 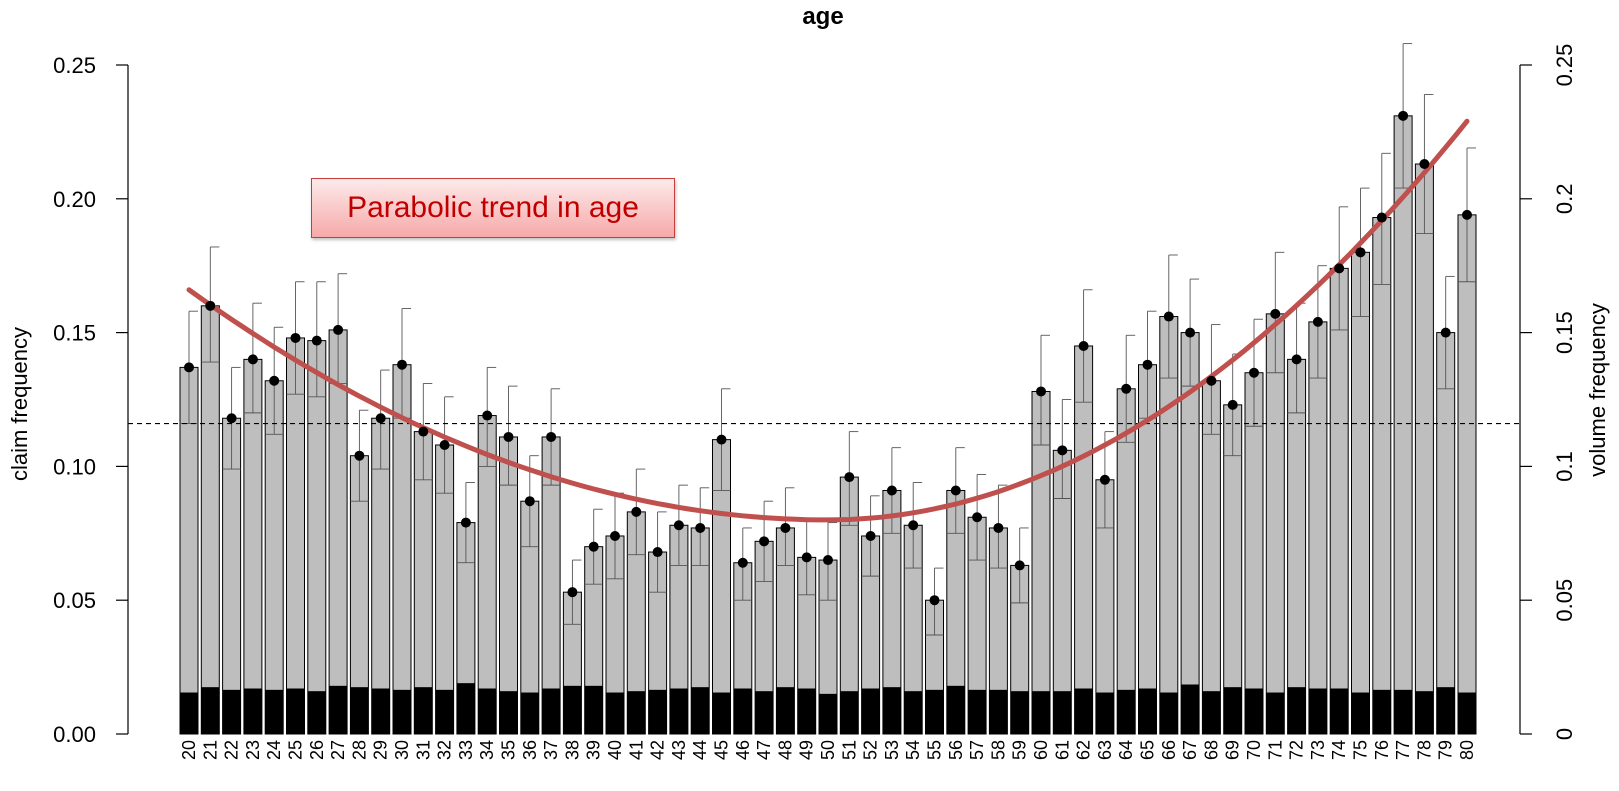 What do you see at coordinates (381, 750) in the screenshot?
I see `x-tick-label: 29` at bounding box center [381, 750].